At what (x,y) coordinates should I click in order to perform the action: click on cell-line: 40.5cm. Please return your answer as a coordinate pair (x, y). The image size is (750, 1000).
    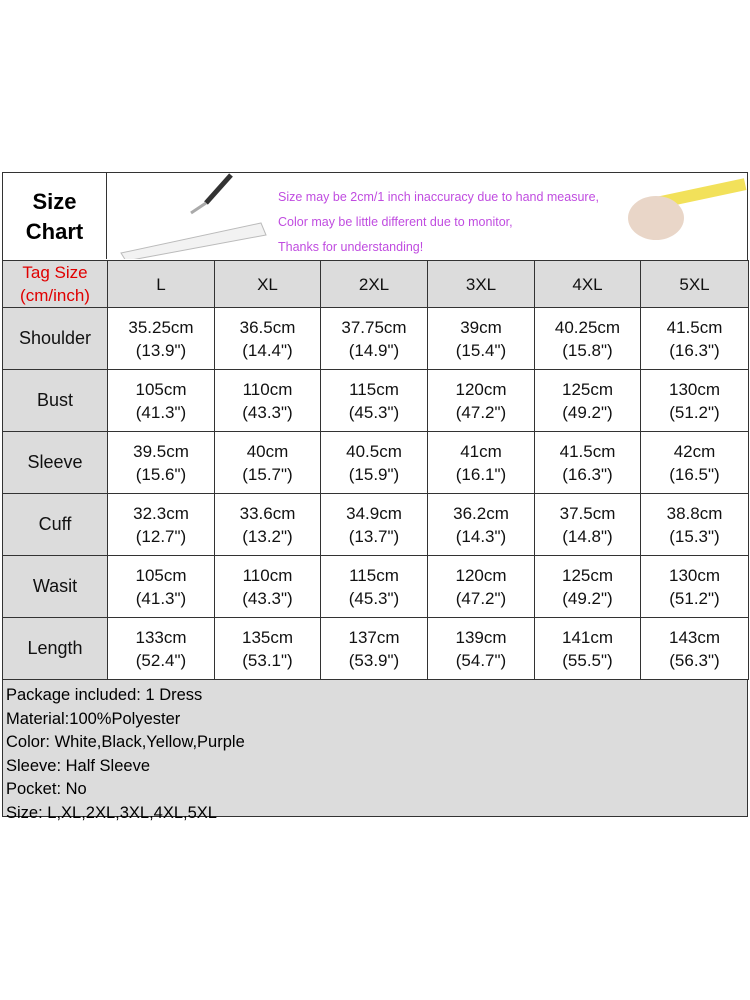
    Looking at the image, I should click on (374, 451).